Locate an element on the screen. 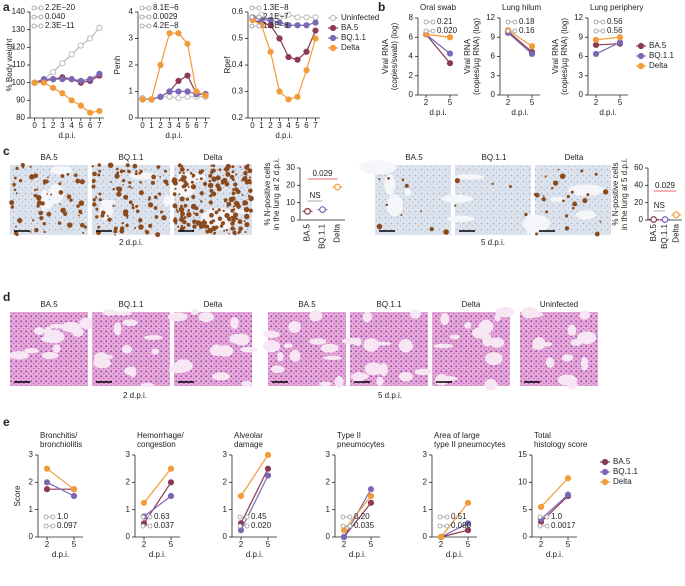  y-tick-label: 40 is located at coordinates (638, 184).